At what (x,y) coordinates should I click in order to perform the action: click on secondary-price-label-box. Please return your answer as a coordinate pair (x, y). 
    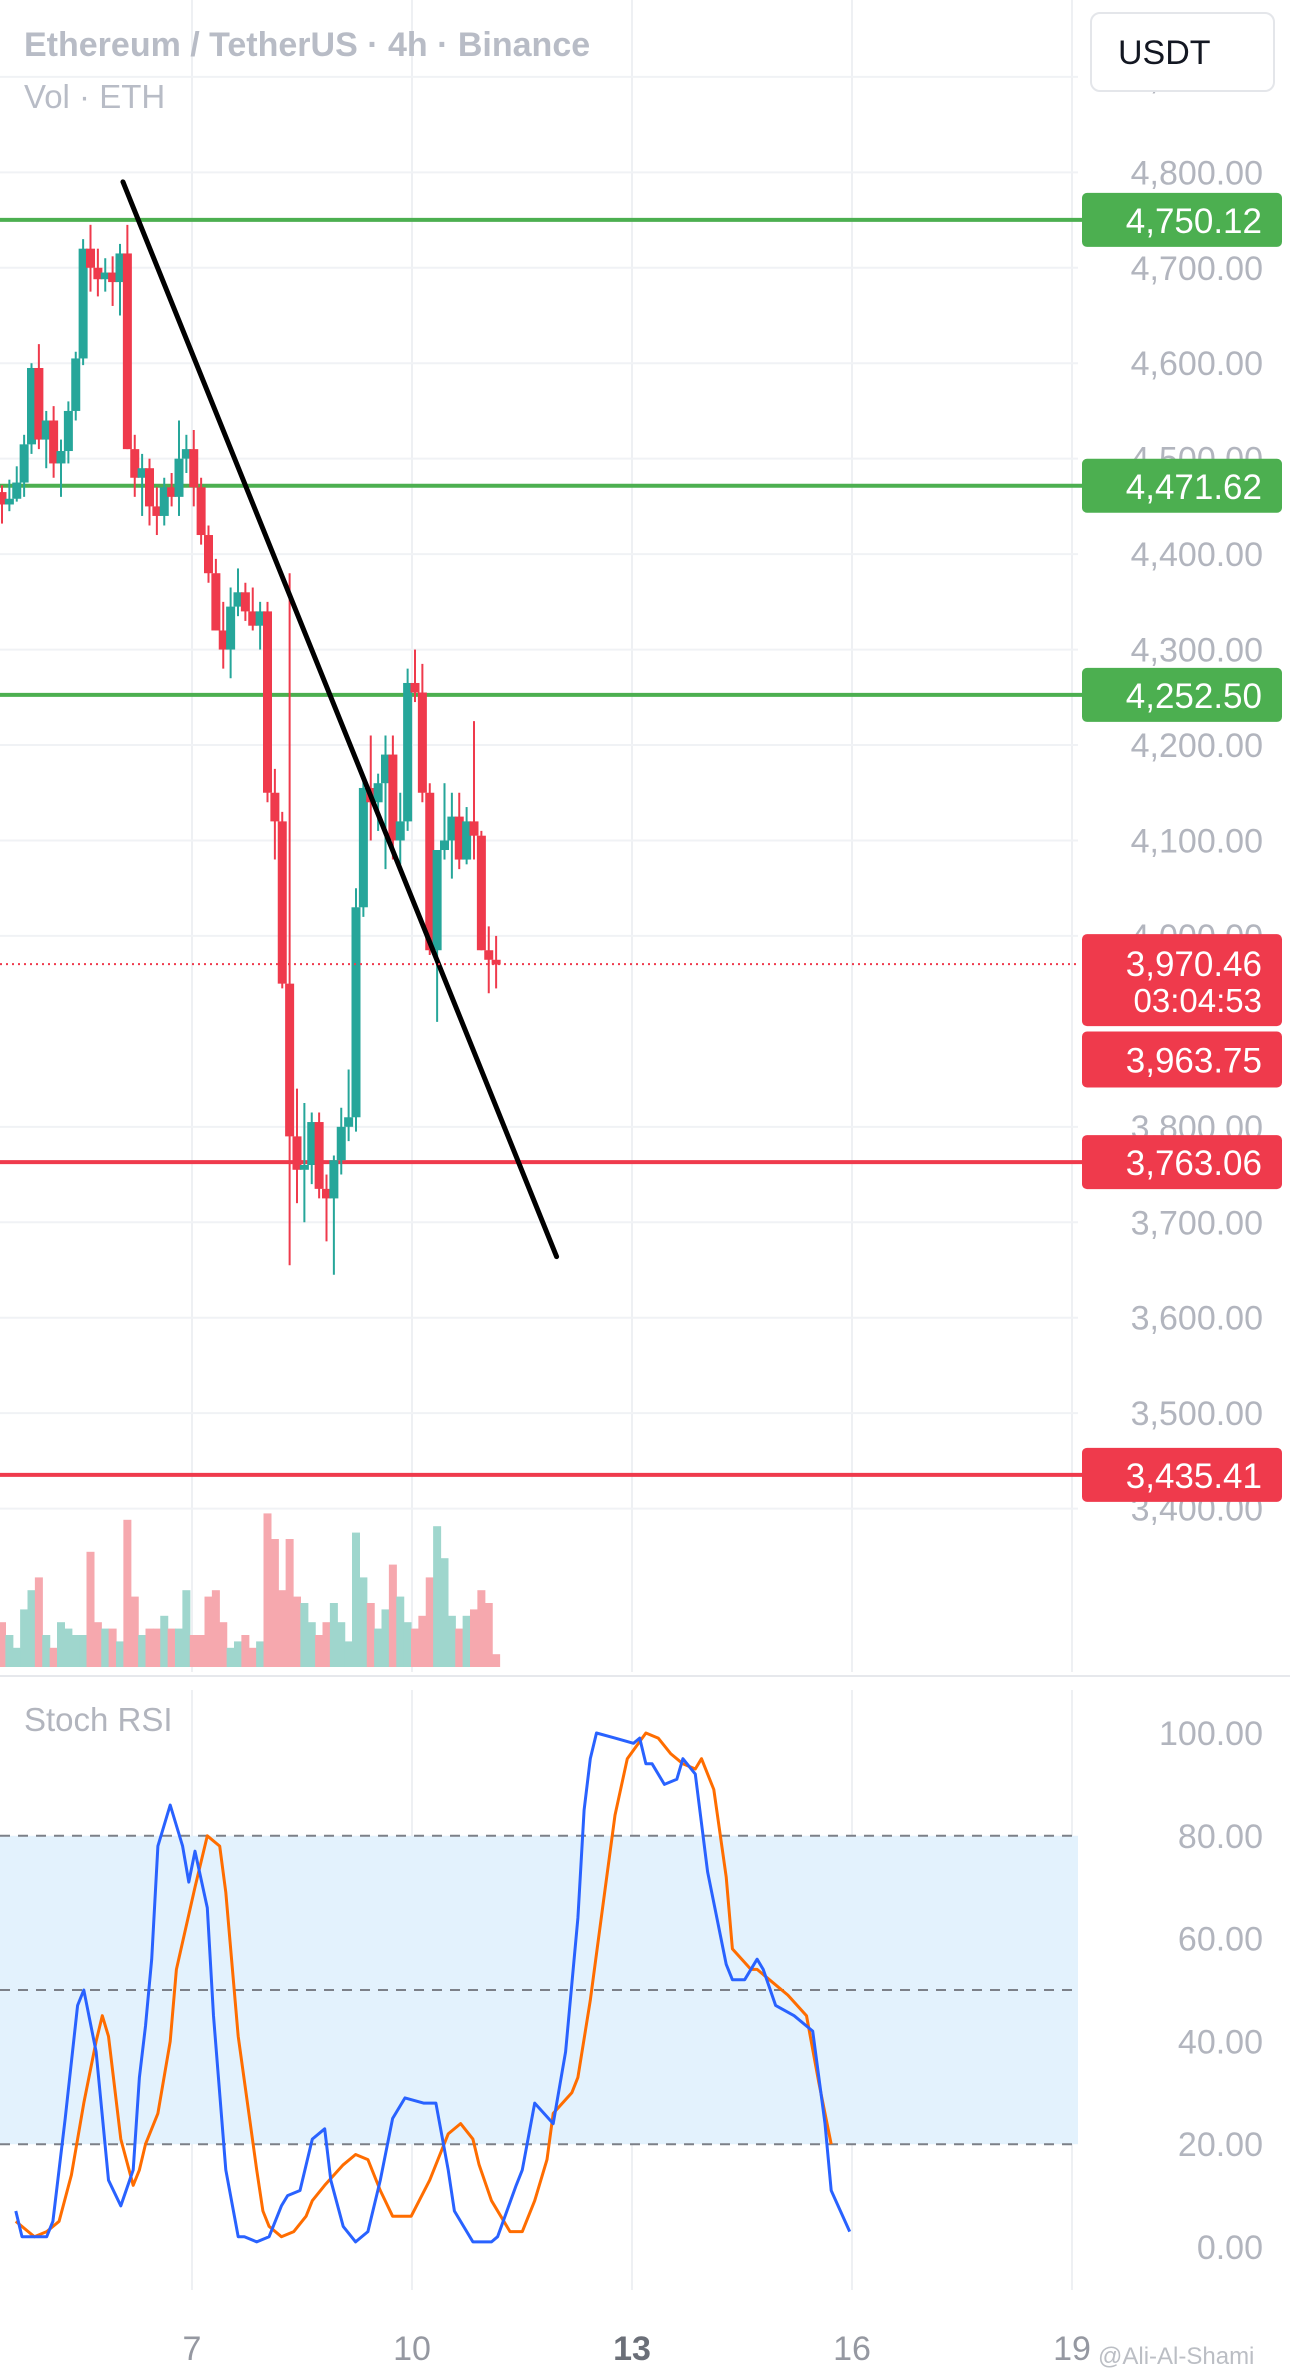
    Looking at the image, I should click on (1182, 1059).